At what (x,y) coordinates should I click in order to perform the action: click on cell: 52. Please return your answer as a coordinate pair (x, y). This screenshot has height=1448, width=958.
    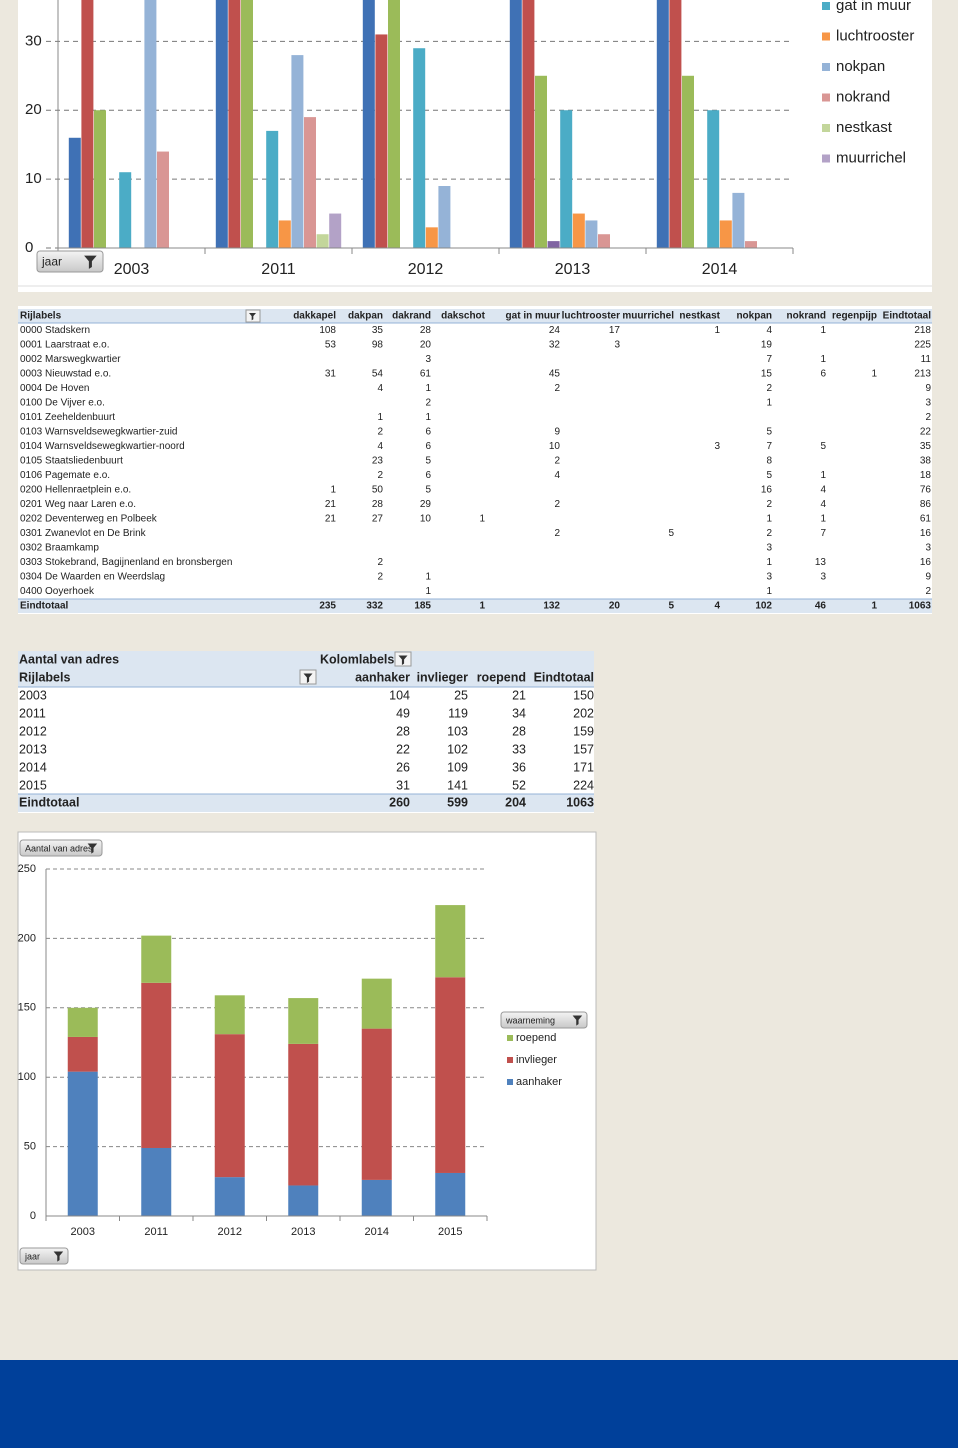
    Looking at the image, I should click on (519, 785).